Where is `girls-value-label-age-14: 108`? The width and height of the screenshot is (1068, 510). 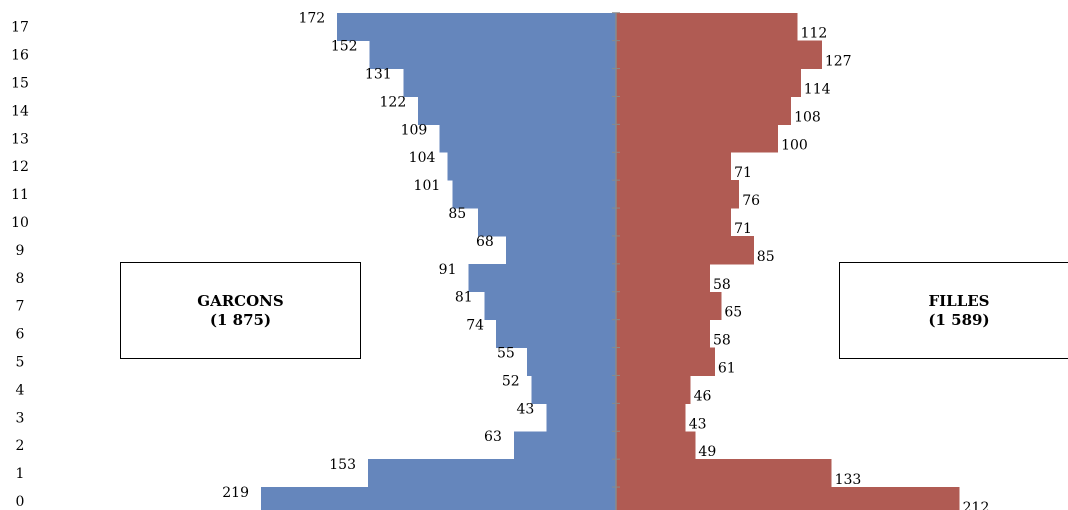 girls-value-label-age-14: 108 is located at coordinates (807, 117).